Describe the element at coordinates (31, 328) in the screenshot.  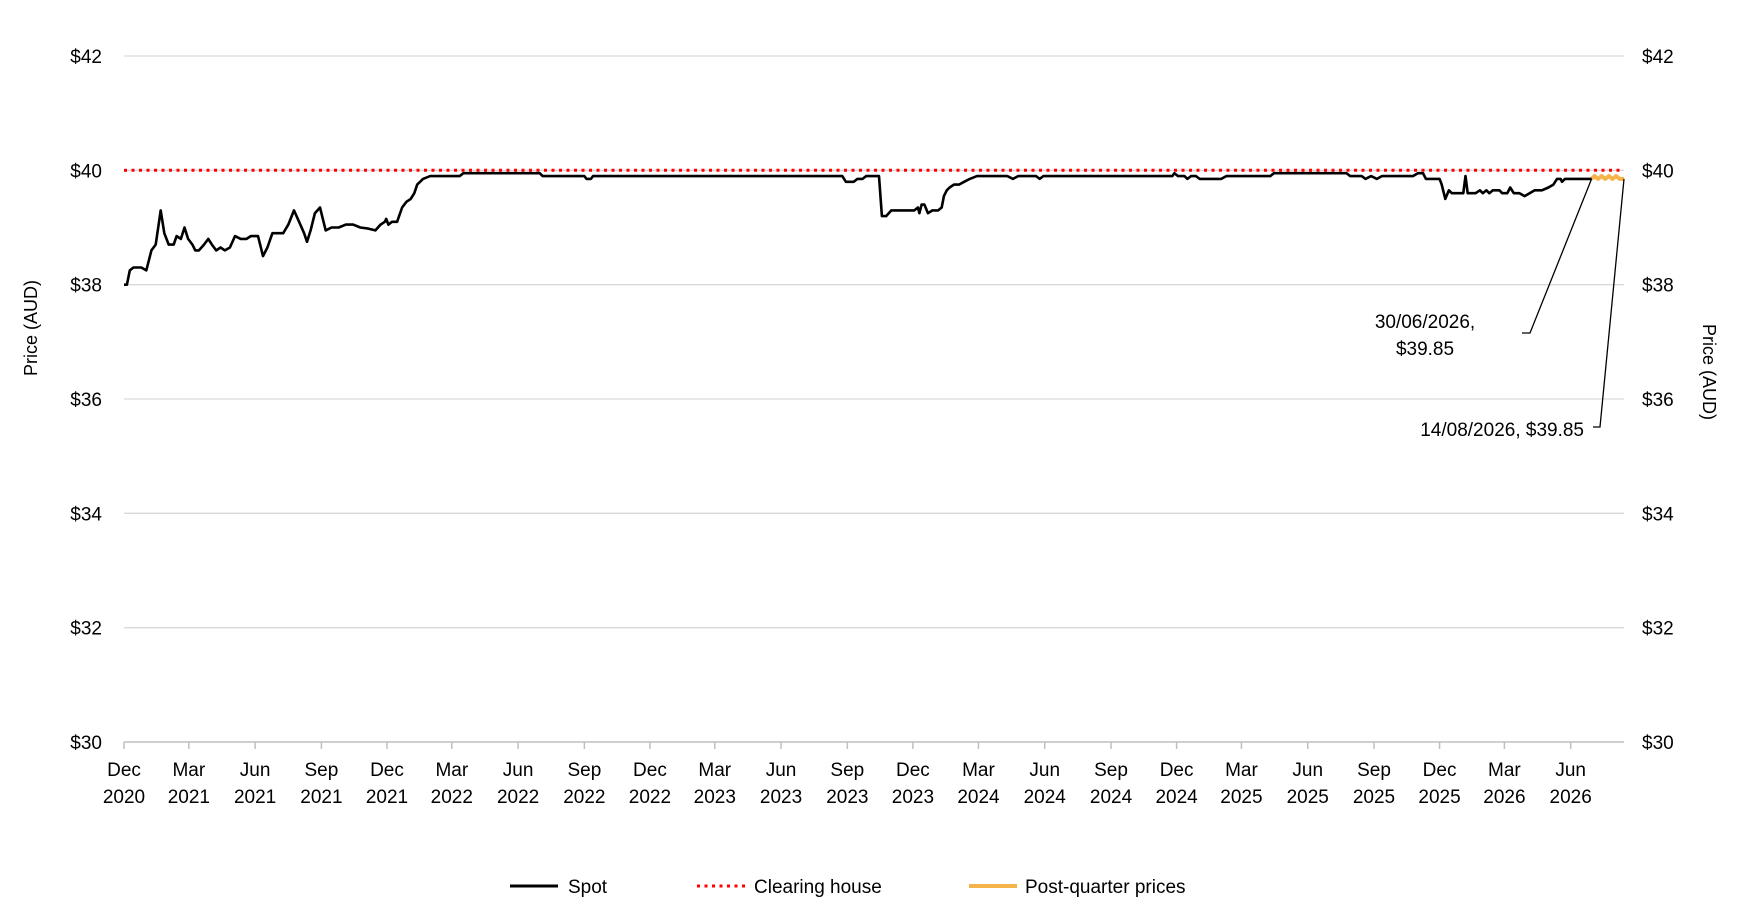
I see `y-axis-label-left: Price (AUD)` at that location.